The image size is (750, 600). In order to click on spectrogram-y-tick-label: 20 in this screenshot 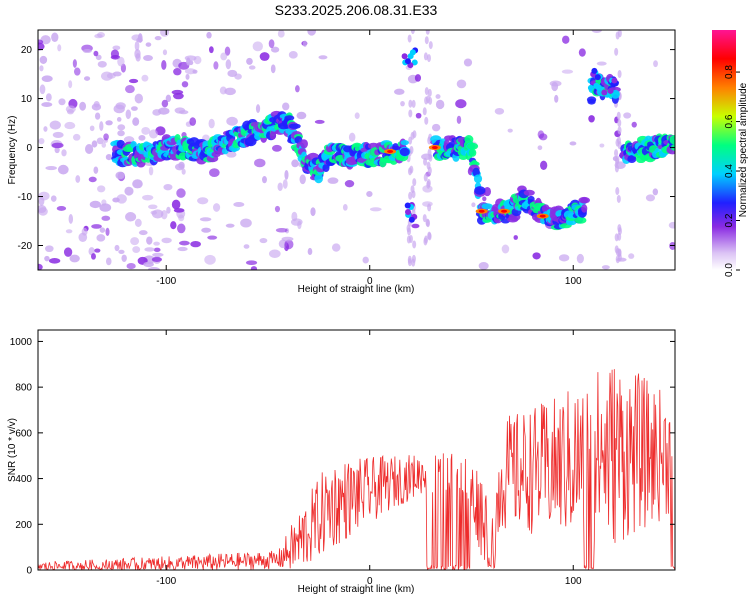, I will do `click(27, 50)`.